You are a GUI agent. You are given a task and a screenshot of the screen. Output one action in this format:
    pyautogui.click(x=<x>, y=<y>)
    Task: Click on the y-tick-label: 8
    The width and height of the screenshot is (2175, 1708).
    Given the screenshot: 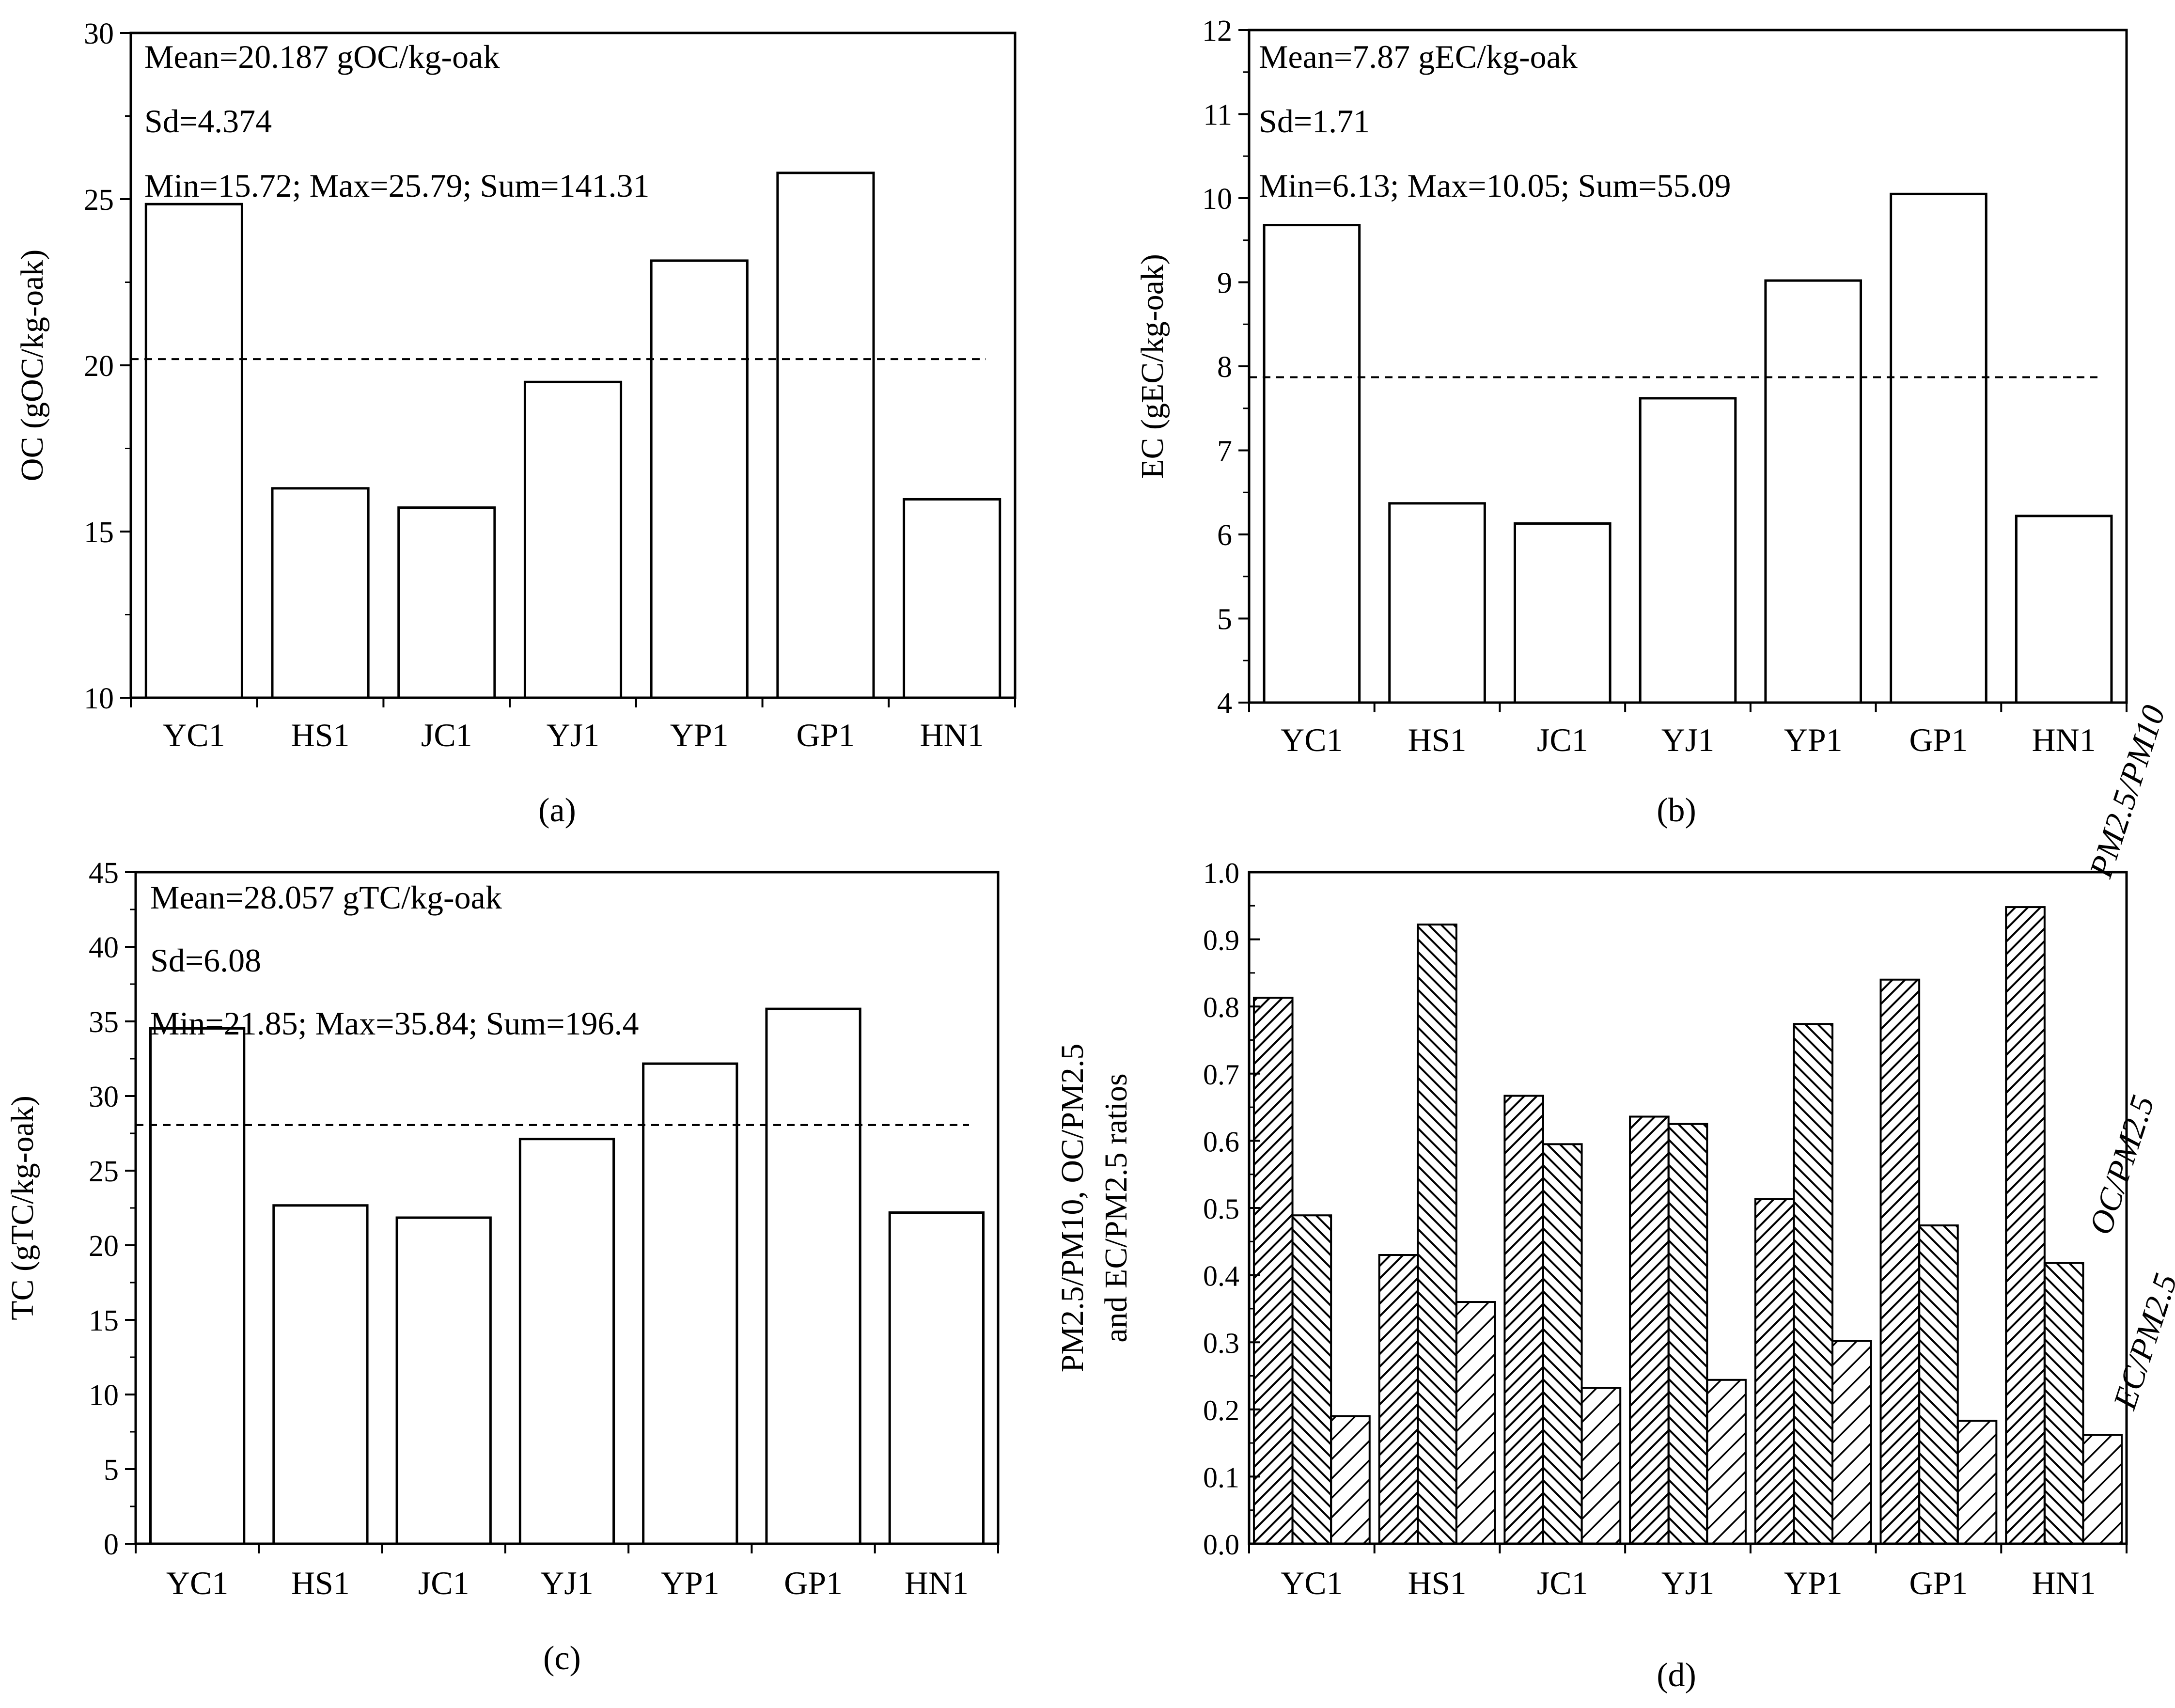 What is the action you would take?
    pyautogui.click(x=1224, y=367)
    